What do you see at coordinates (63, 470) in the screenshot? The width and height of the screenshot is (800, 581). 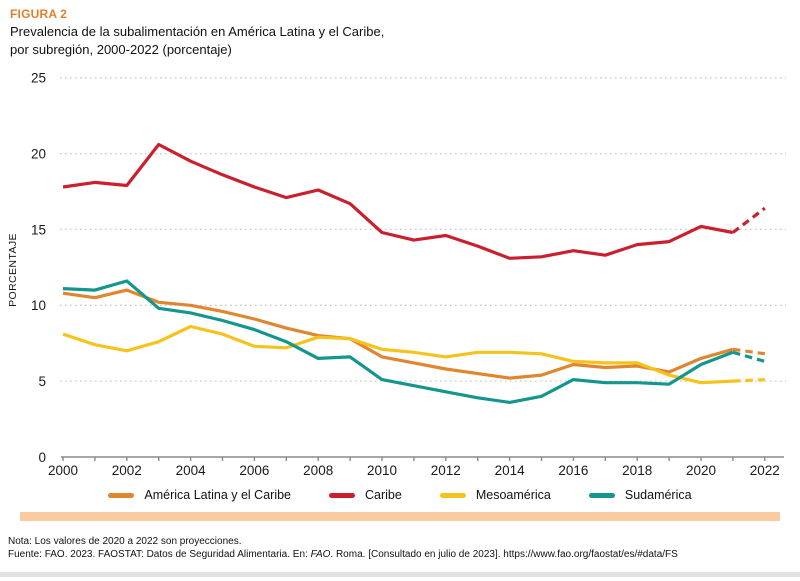 I see `svg-text: 2000` at bounding box center [63, 470].